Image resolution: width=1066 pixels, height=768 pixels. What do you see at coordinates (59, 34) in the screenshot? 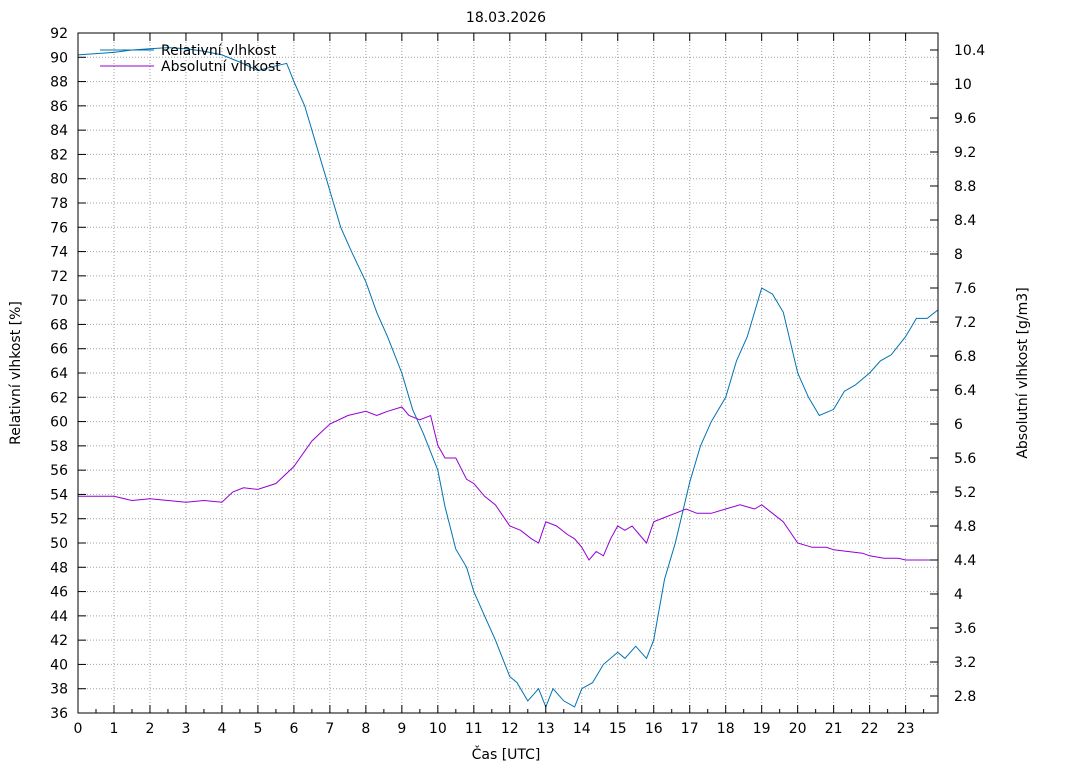
I see `y-tick-label: 92` at bounding box center [59, 34].